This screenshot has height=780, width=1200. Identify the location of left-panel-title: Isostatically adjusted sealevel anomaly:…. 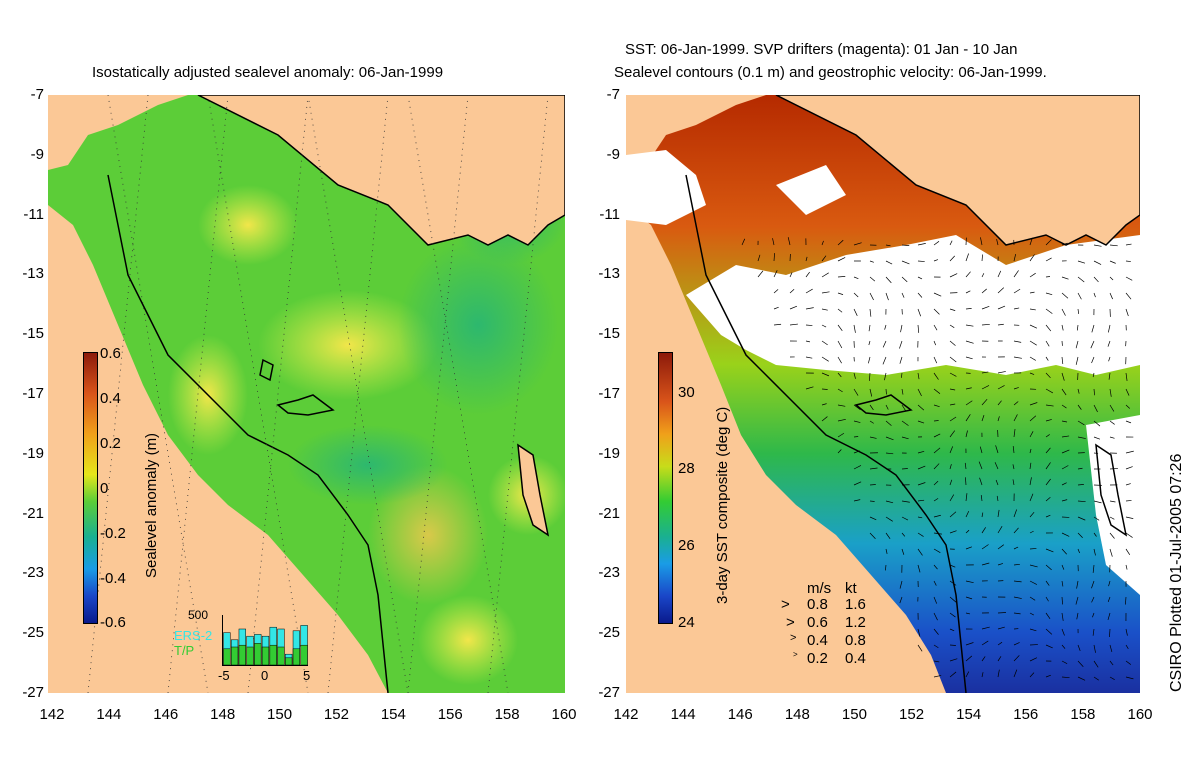
(268, 72).